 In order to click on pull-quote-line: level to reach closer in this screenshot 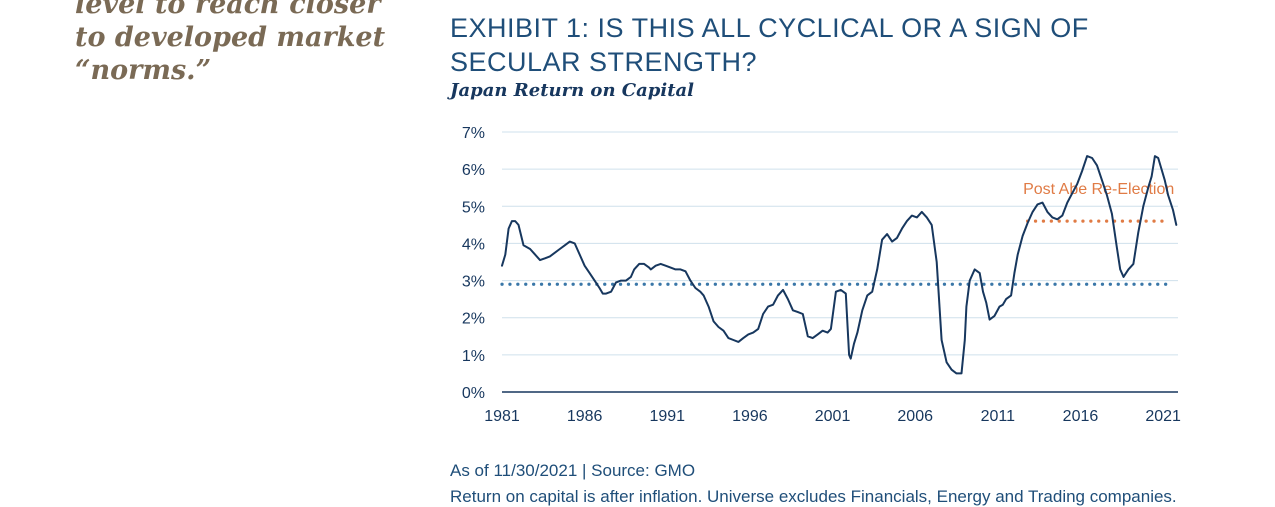, I will do `click(228, 10)`.